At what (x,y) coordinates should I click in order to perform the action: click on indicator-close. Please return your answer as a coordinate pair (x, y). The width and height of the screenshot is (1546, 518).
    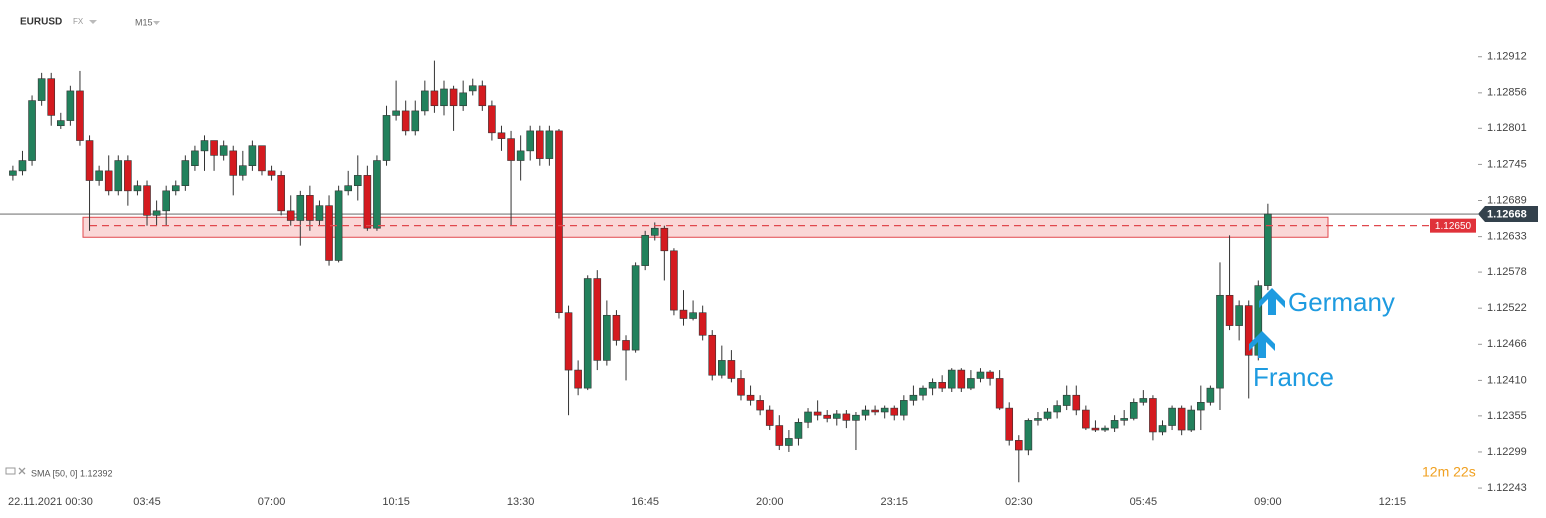
    Looking at the image, I should click on (22, 471).